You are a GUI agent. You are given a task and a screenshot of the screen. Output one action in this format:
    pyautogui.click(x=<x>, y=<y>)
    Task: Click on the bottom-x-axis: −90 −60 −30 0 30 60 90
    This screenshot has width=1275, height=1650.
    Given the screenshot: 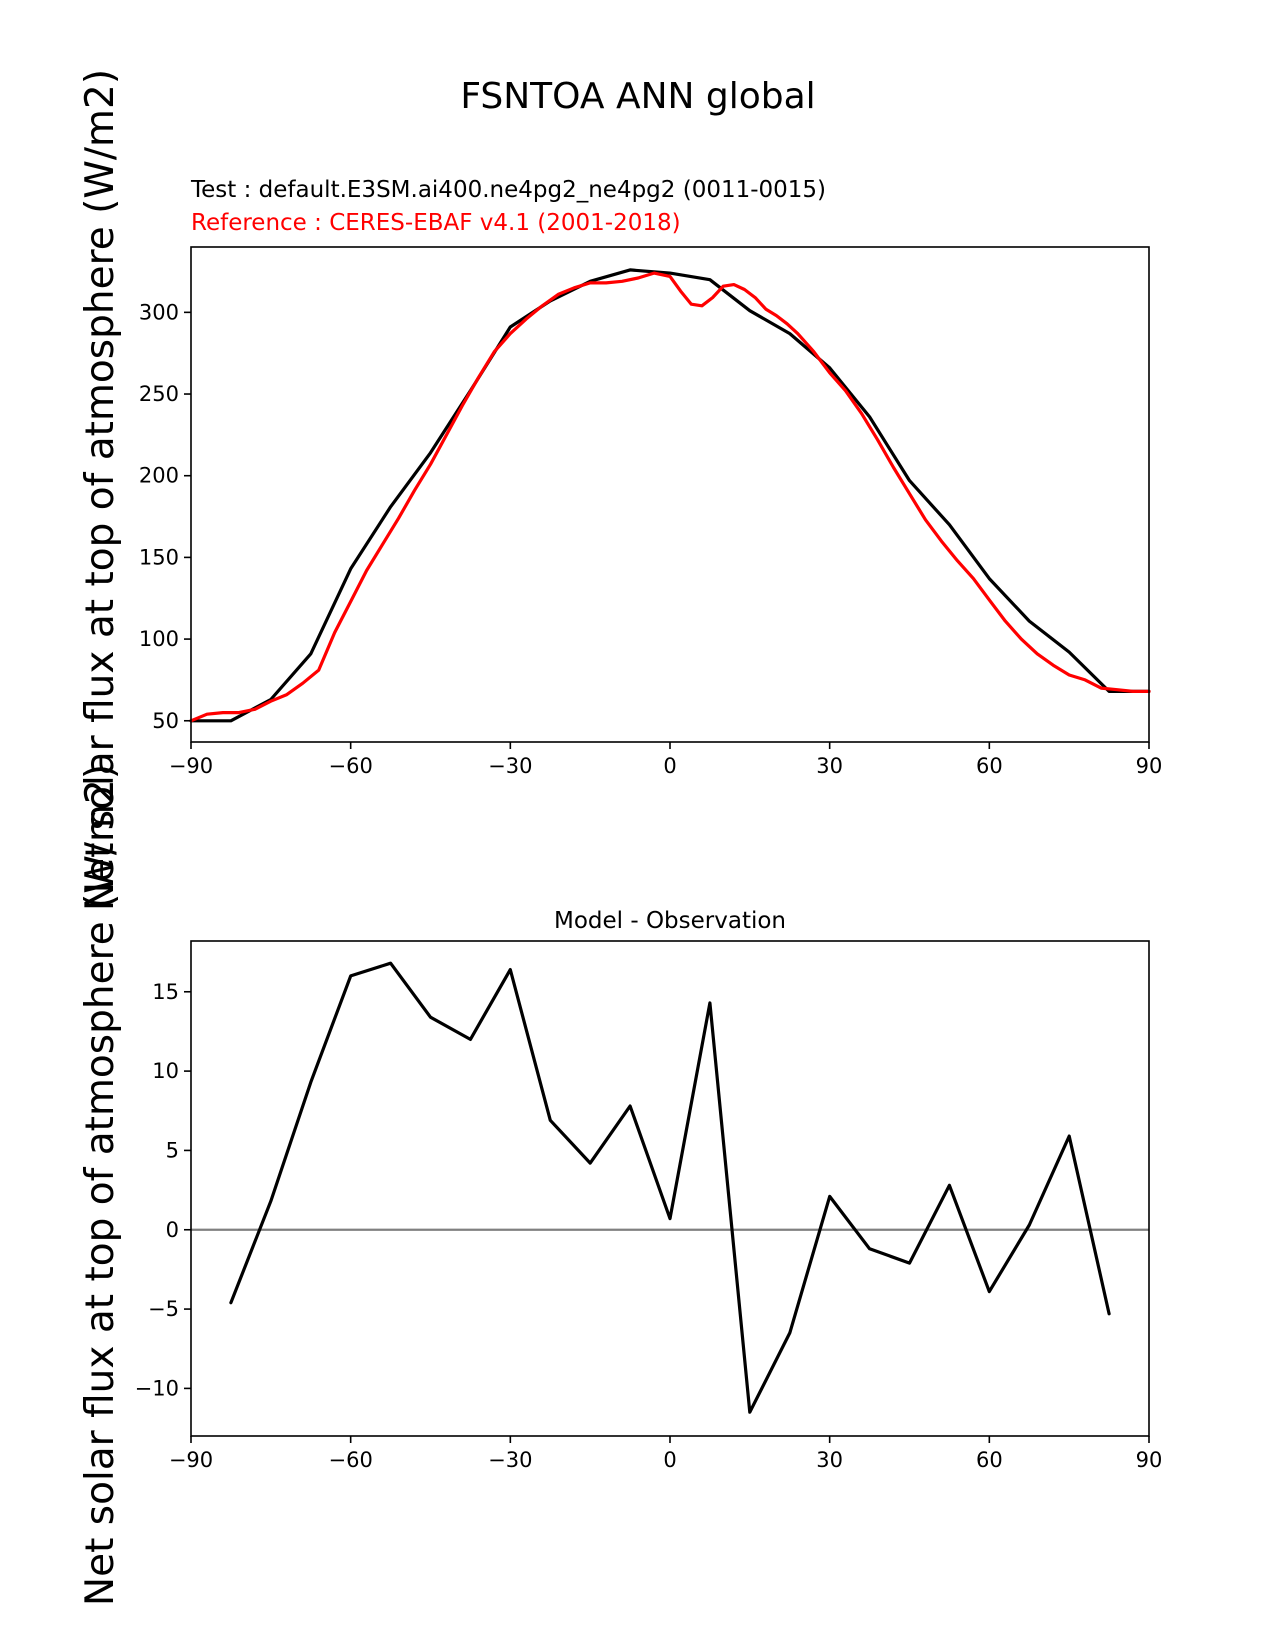 What is the action you would take?
    pyautogui.click(x=666, y=1454)
    